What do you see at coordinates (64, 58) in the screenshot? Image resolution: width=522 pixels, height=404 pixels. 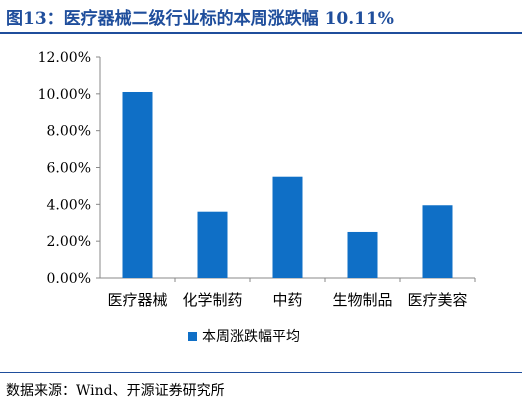 I see `y-tick-label: 12.00%` at bounding box center [64, 58].